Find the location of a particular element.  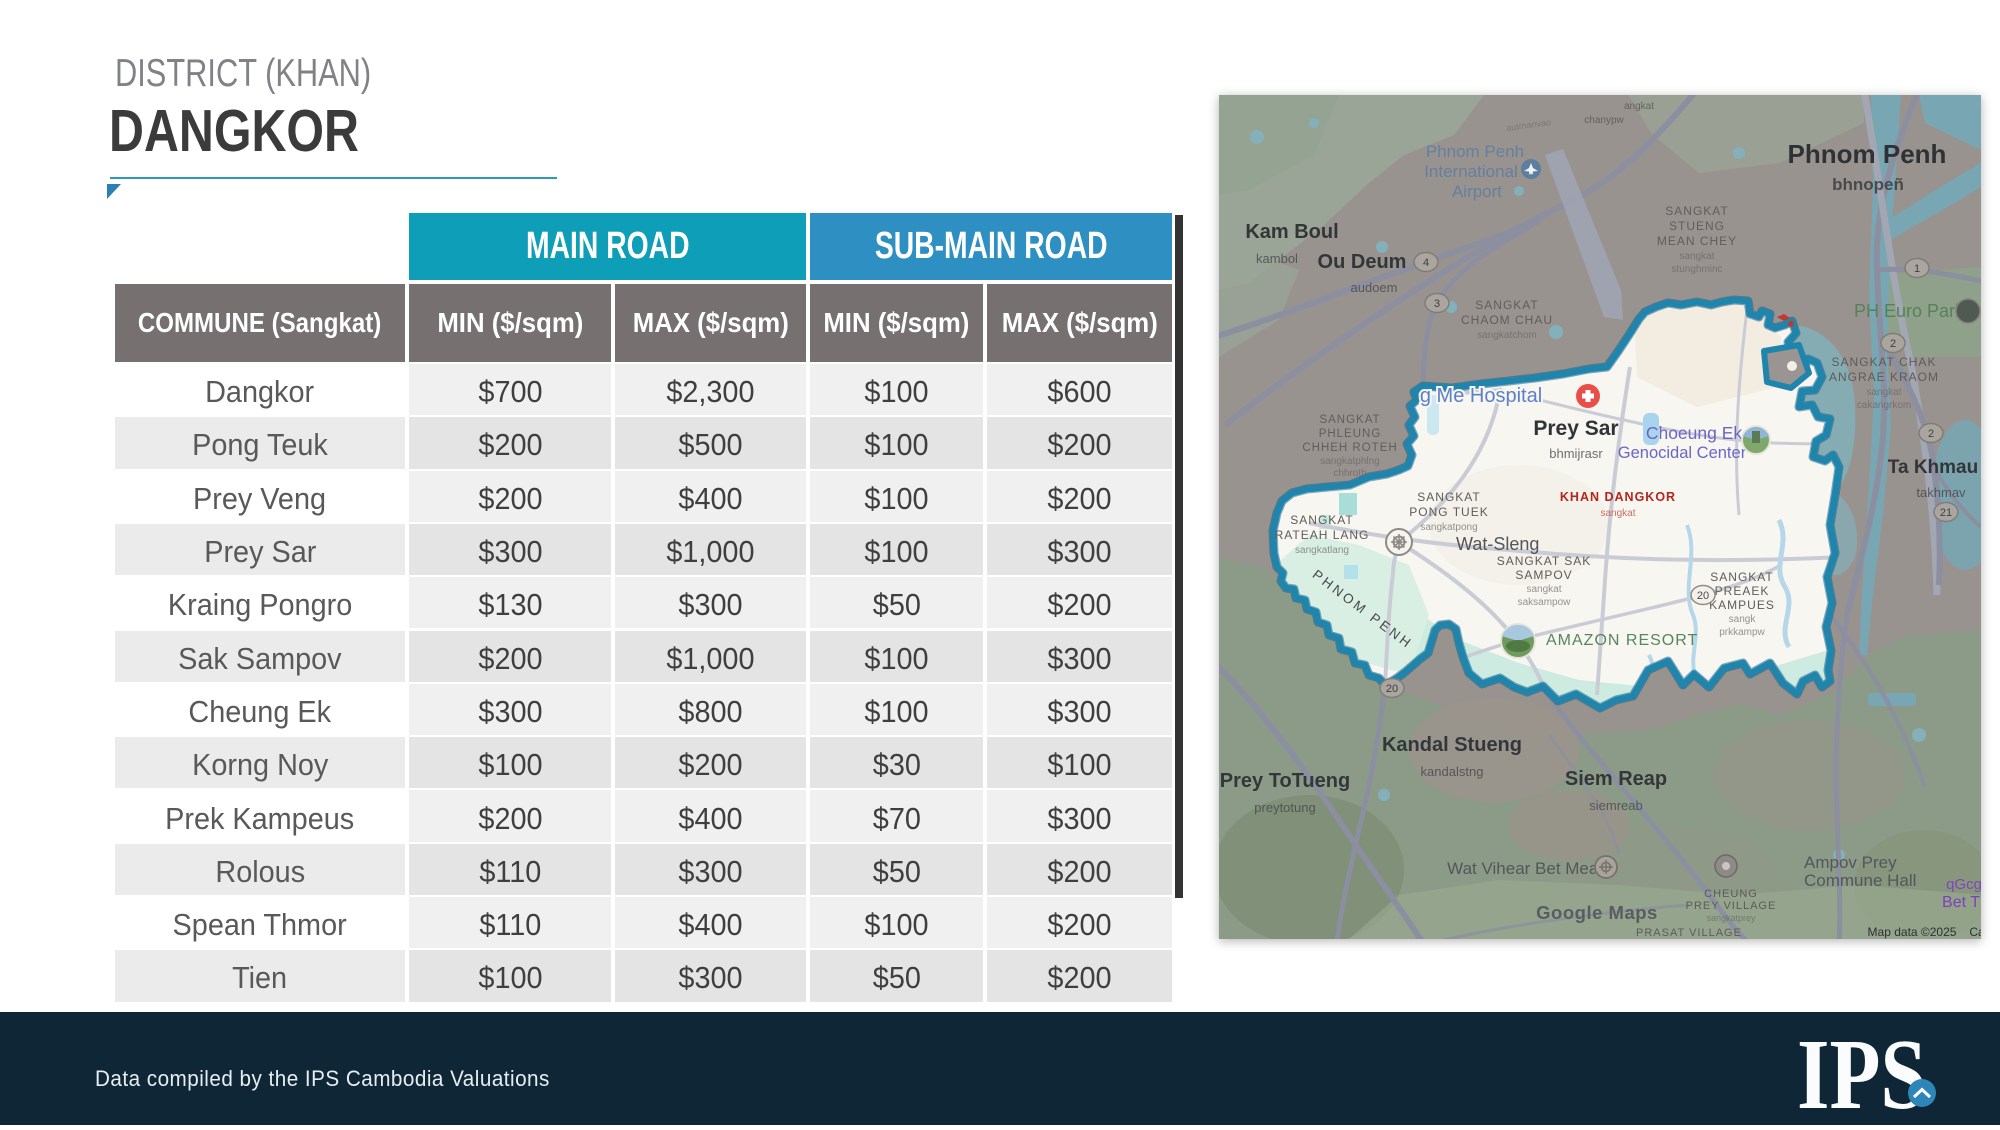

svg-text: Ou Deum is located at coordinates (1362, 262).